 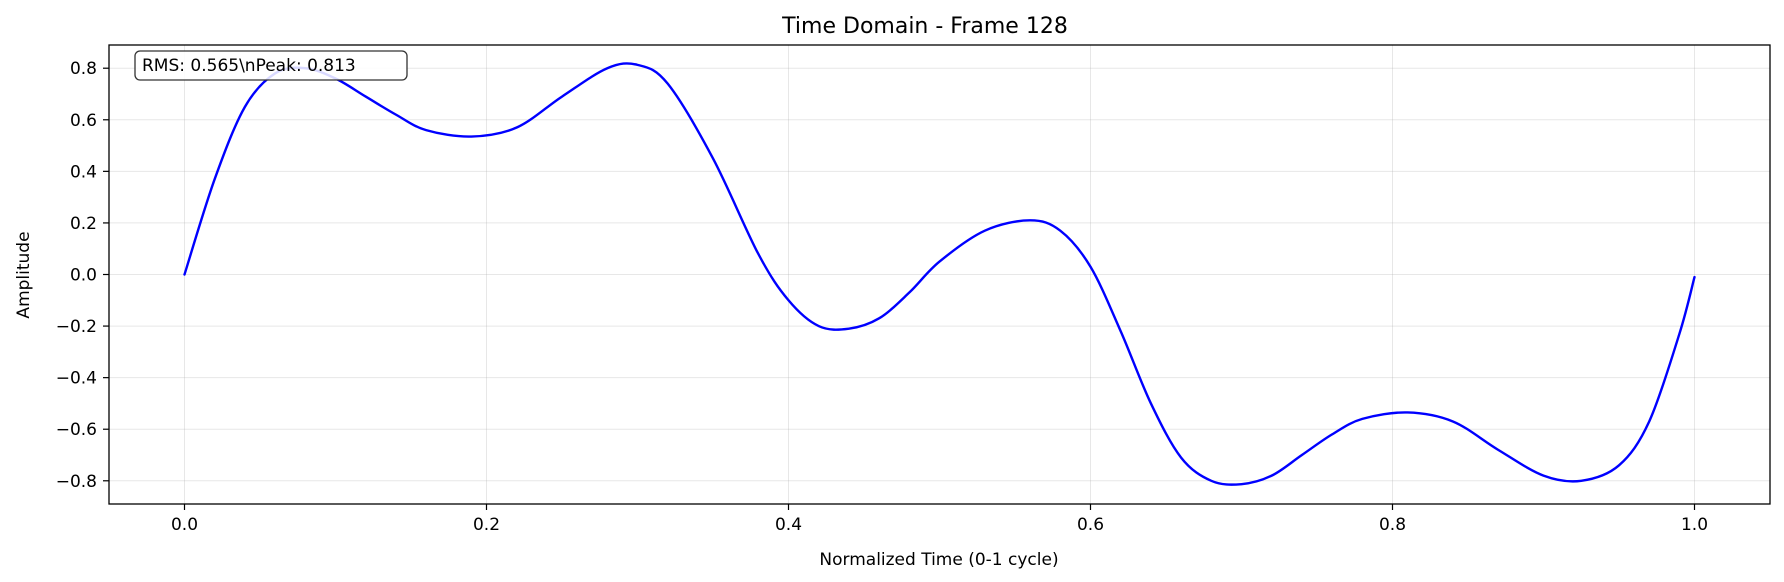 I want to click on y-axis-ticks: 0.8 0.6 0.4 0.2 0.0 −0.2 −0.4 −0.6 −0.8, so click(x=82, y=275).